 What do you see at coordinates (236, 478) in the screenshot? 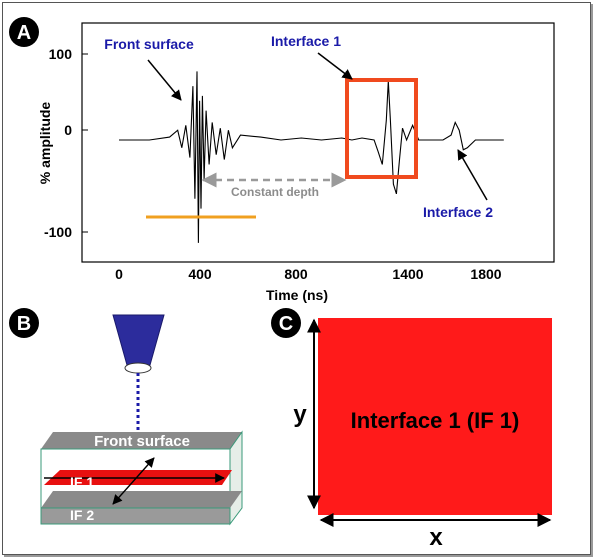
I see `slab-side-face` at bounding box center [236, 478].